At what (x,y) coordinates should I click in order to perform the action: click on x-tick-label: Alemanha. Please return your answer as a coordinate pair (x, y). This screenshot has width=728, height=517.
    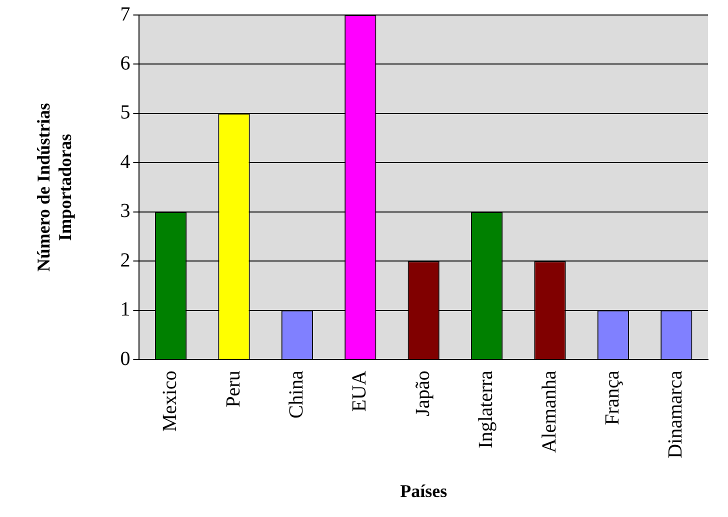
    Looking at the image, I should click on (549, 411).